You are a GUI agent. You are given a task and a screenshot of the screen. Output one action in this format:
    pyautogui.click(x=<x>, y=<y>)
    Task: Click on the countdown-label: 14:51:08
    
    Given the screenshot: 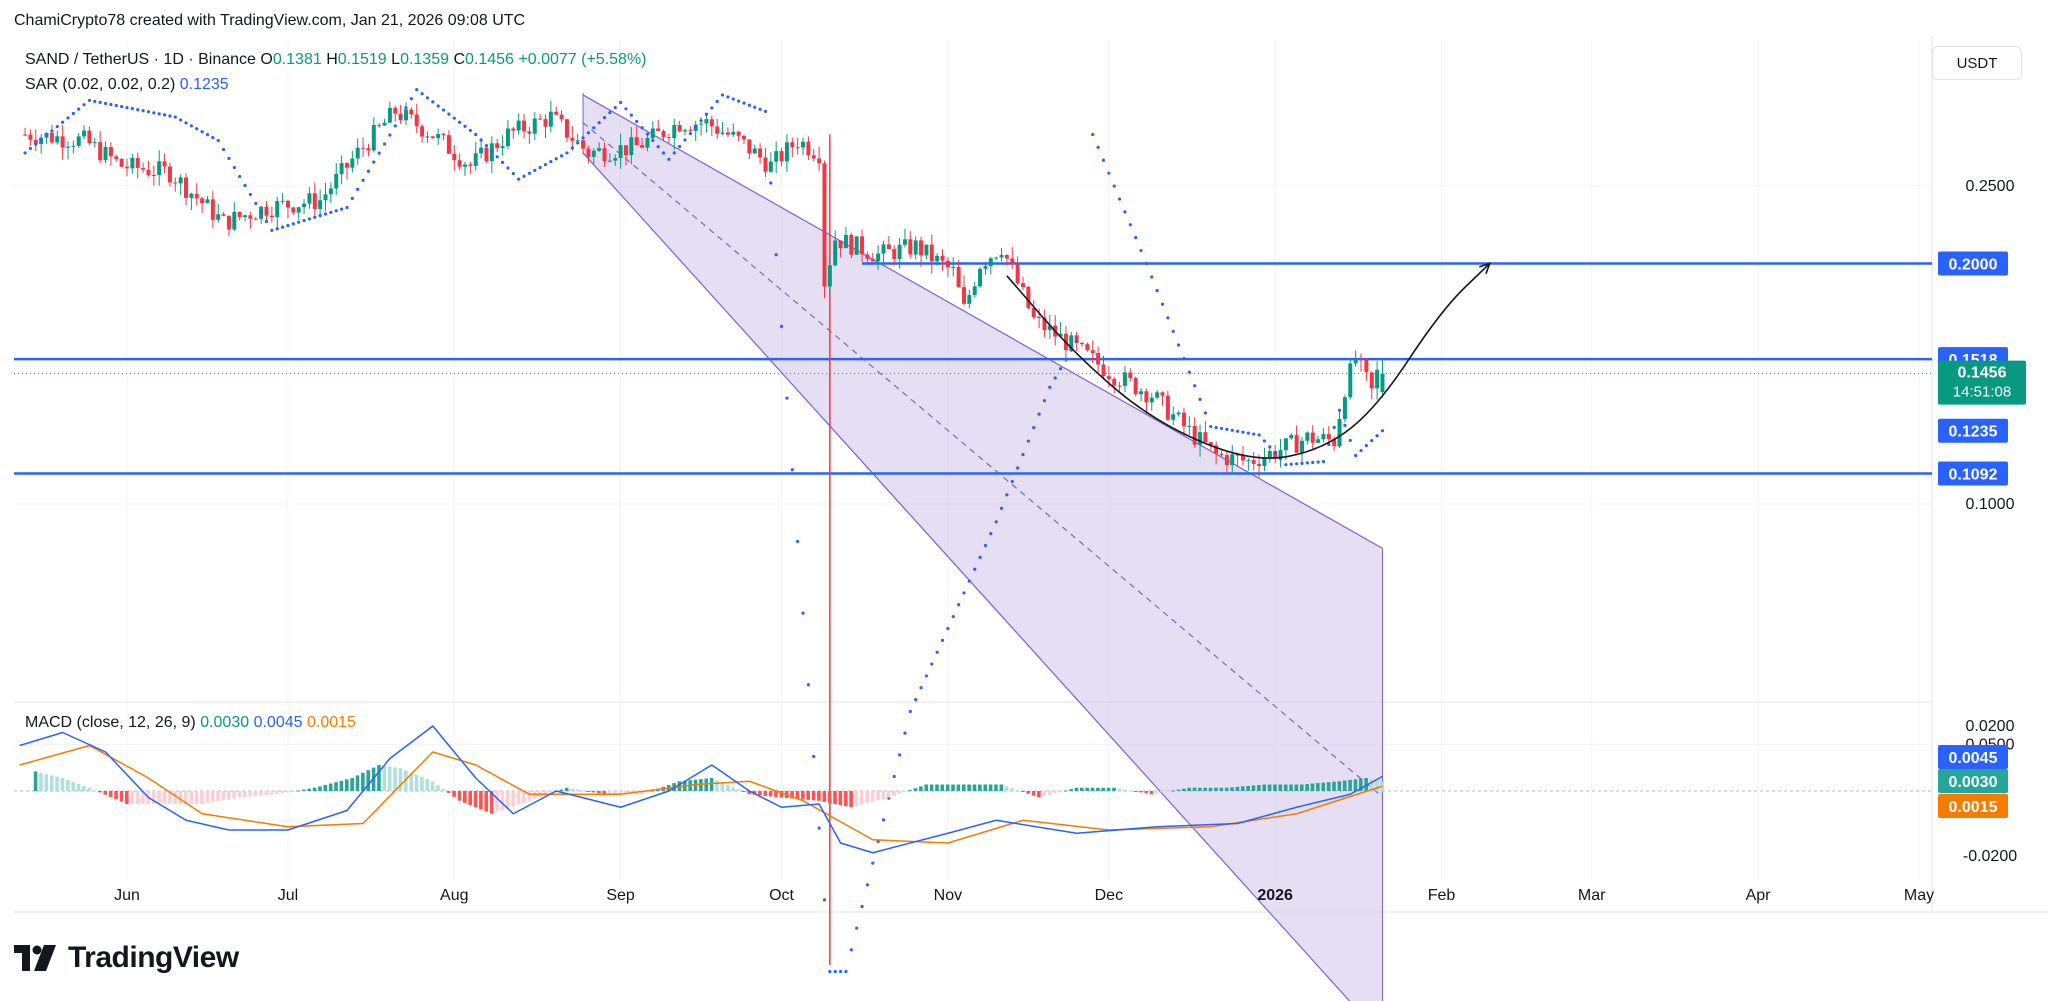 What is the action you would take?
    pyautogui.click(x=1982, y=392)
    